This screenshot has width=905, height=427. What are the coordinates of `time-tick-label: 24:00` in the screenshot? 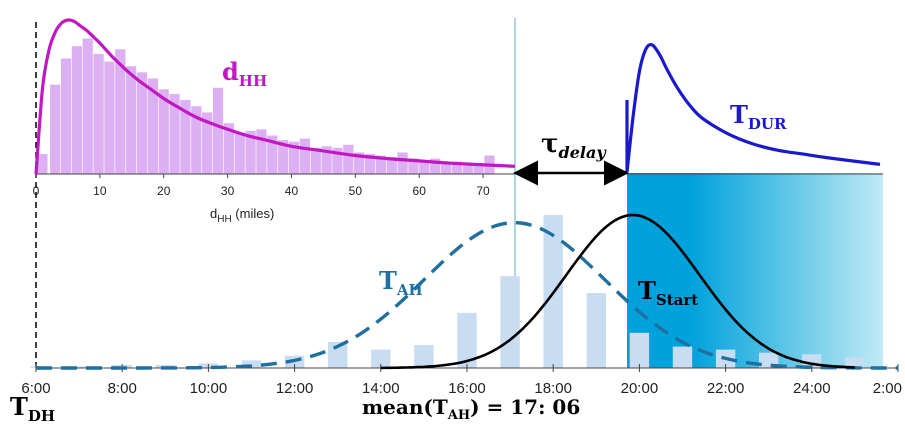 It's located at (812, 388).